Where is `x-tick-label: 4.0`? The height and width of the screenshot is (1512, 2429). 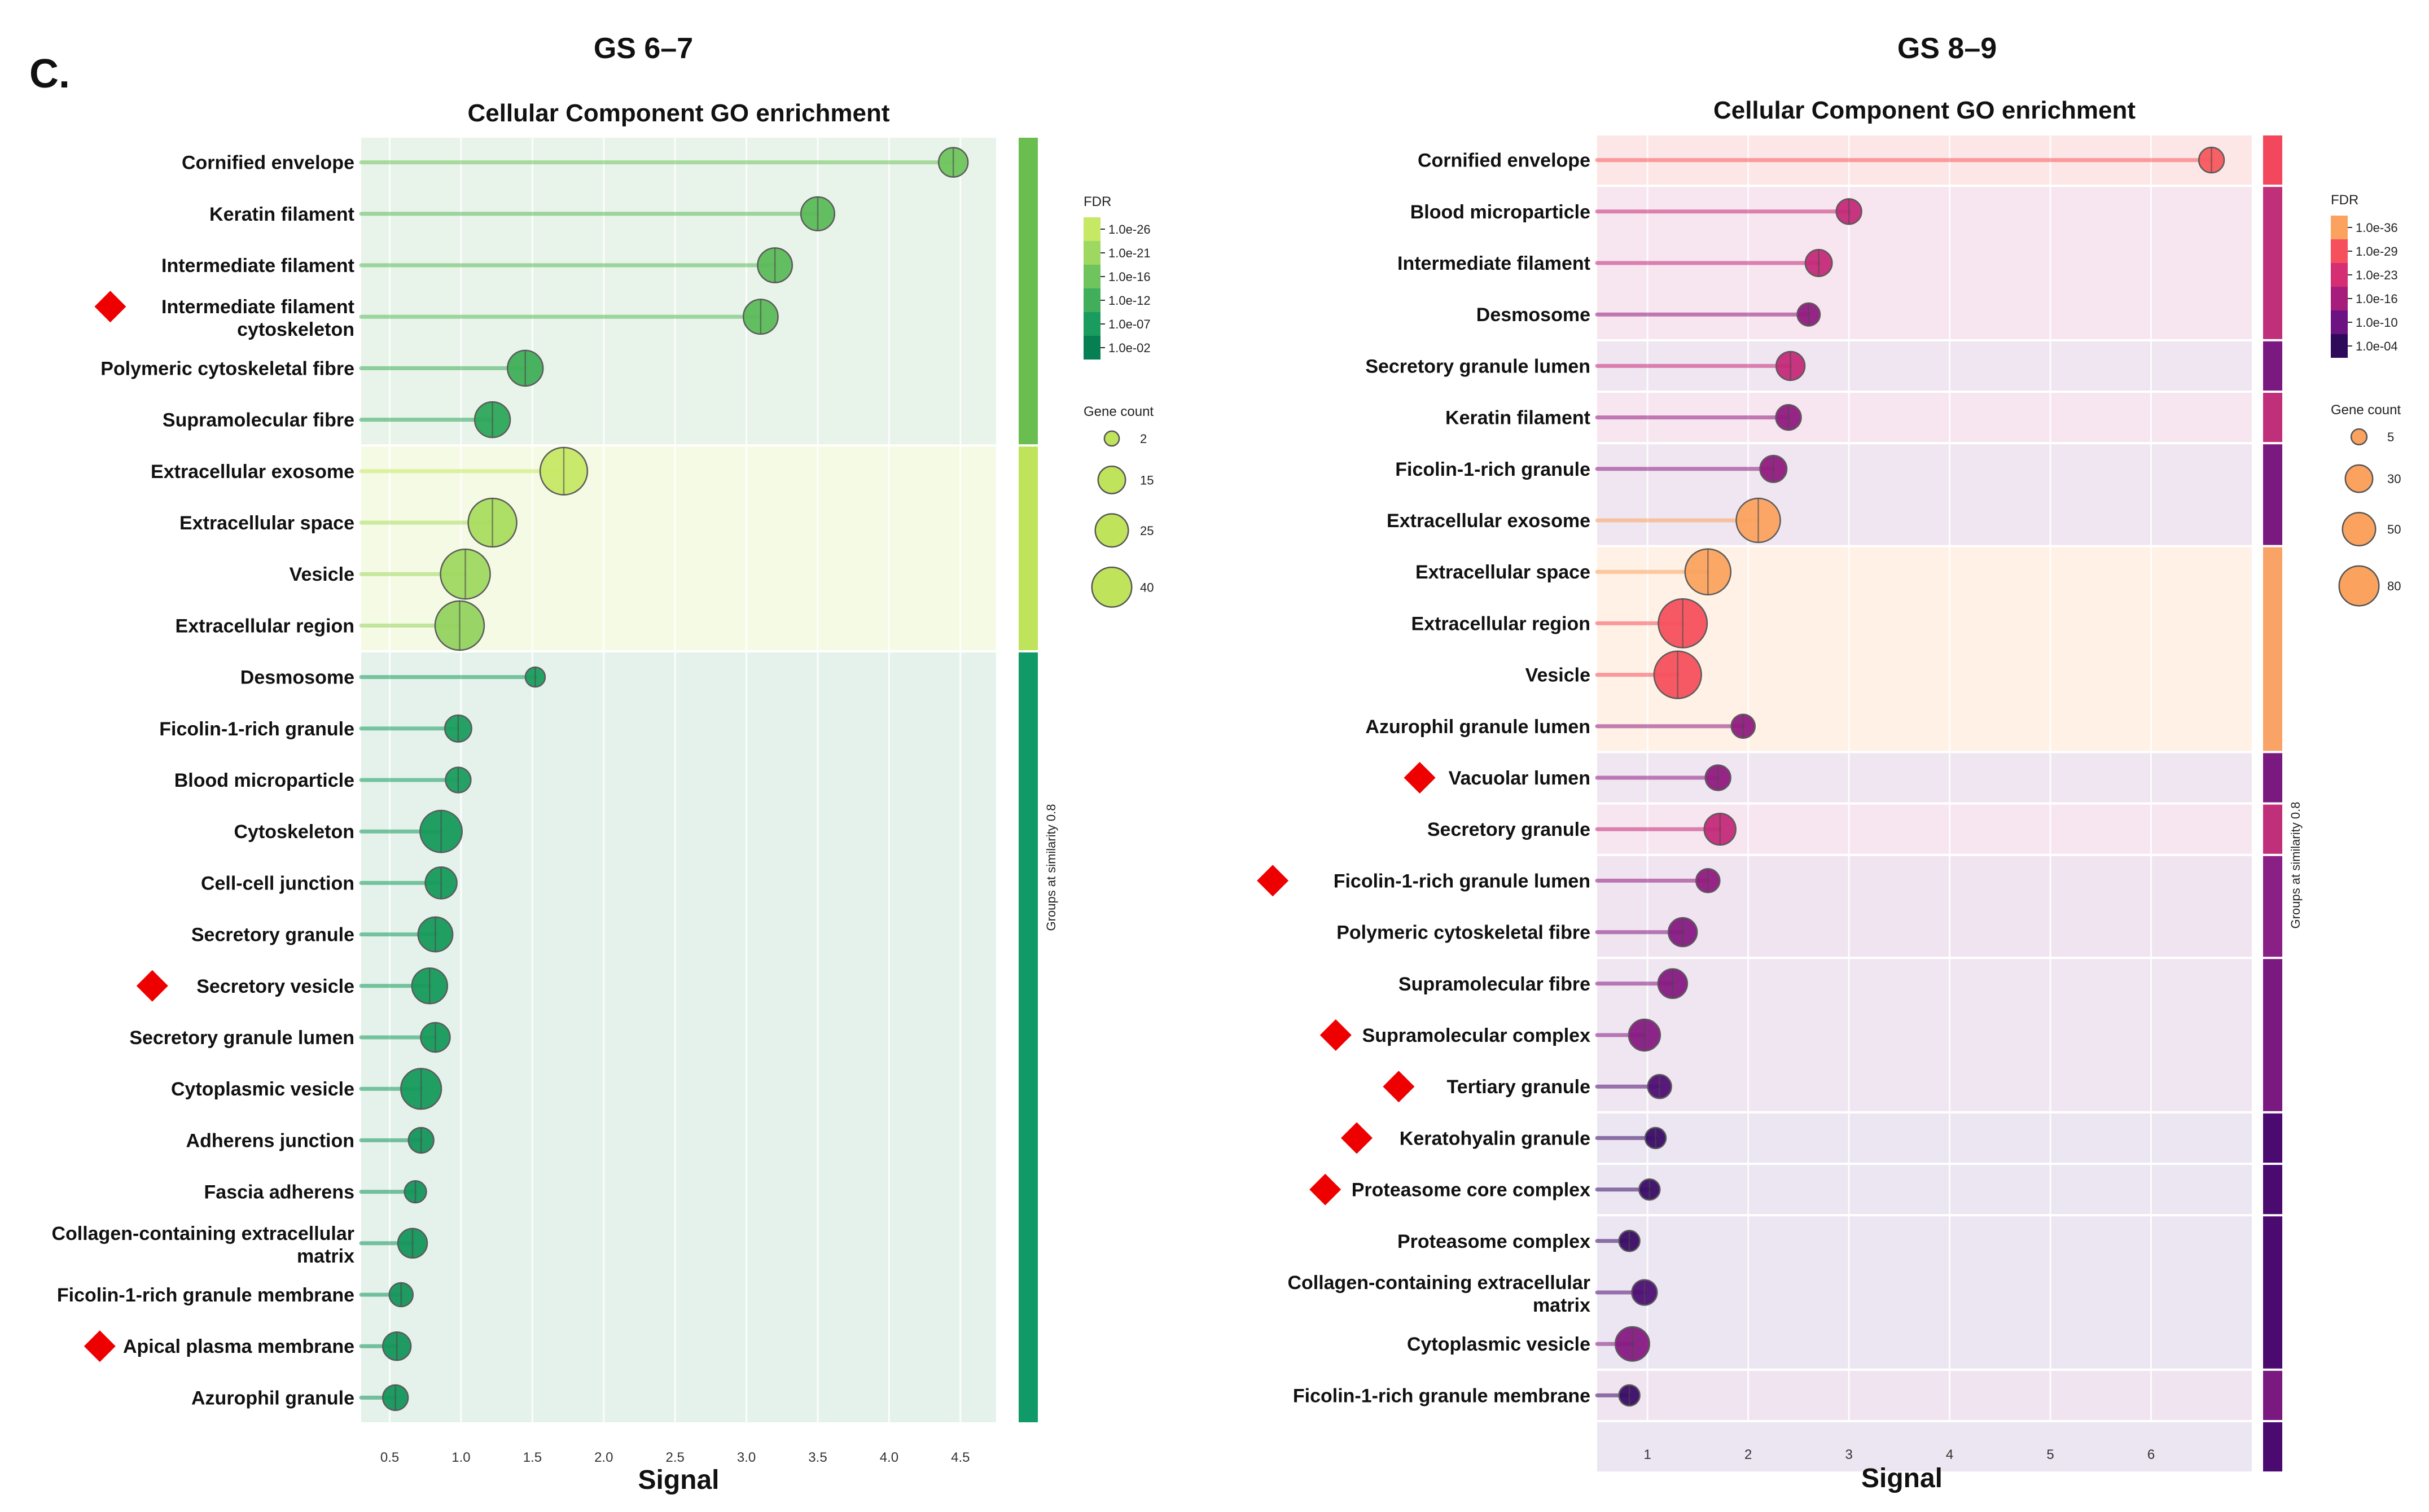
x-tick-label: 4.0 is located at coordinates (889, 1457).